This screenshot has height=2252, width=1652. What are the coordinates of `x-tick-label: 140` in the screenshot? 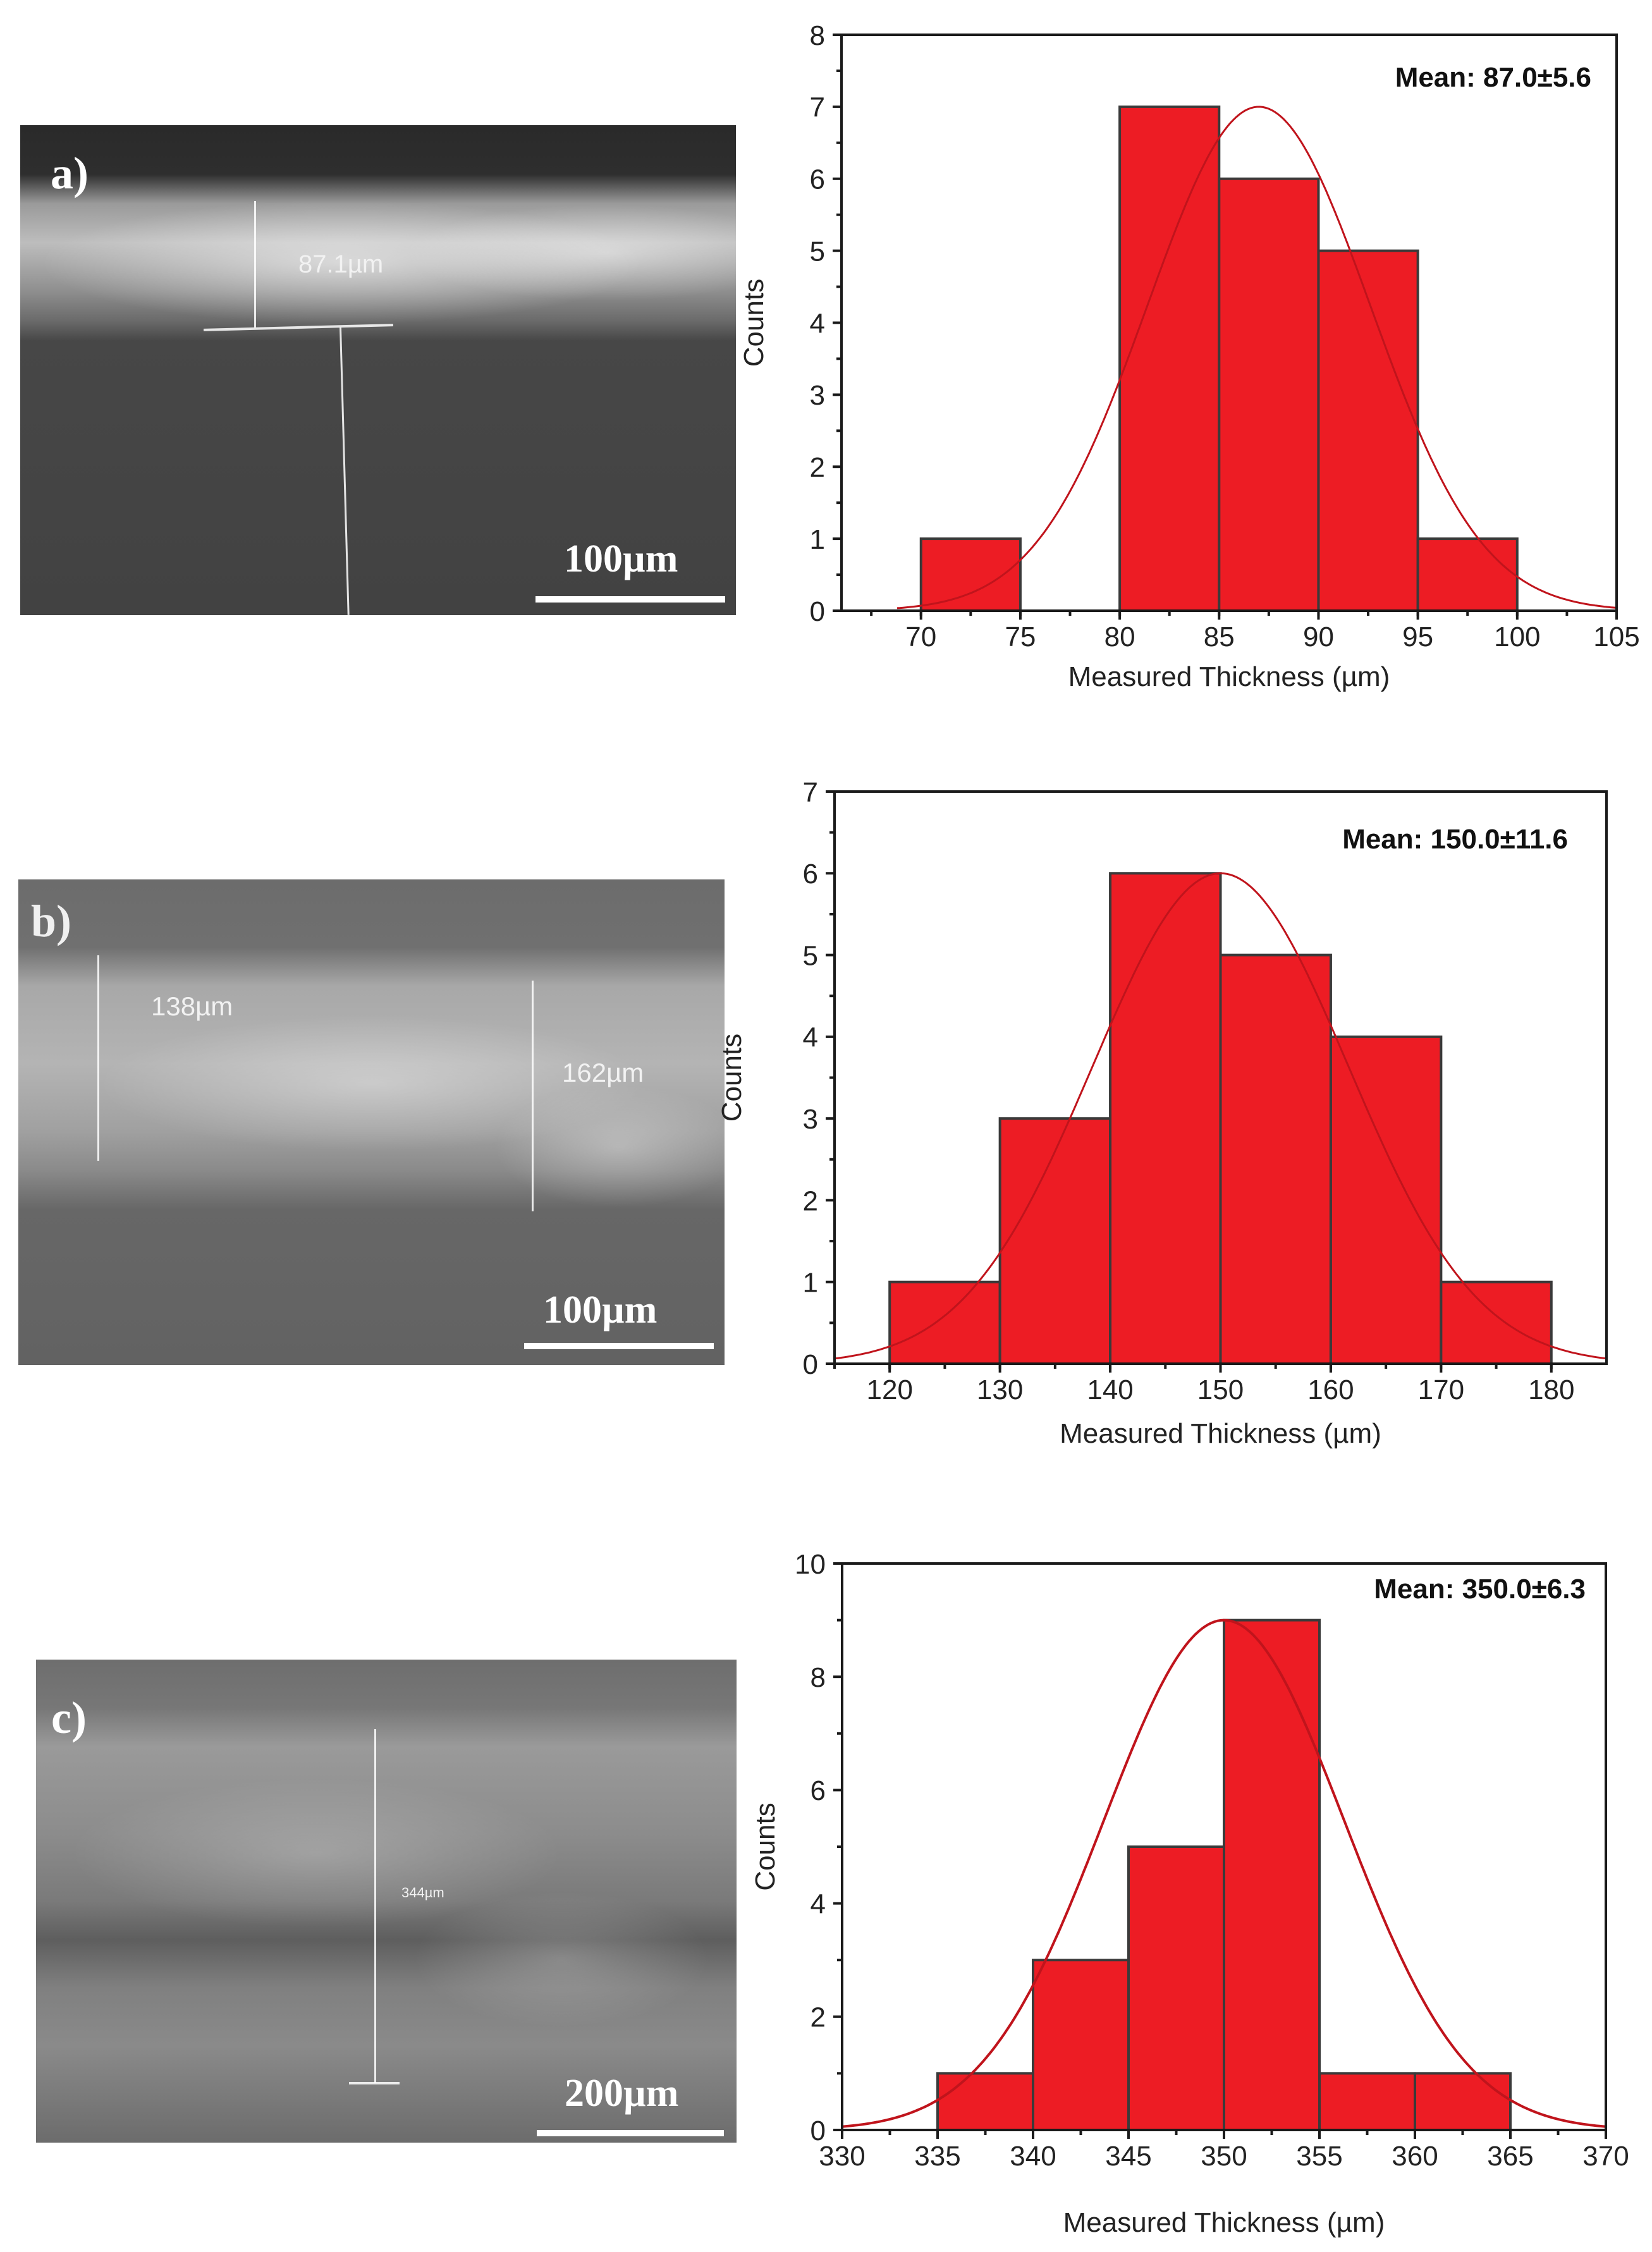 It's located at (1110, 1389).